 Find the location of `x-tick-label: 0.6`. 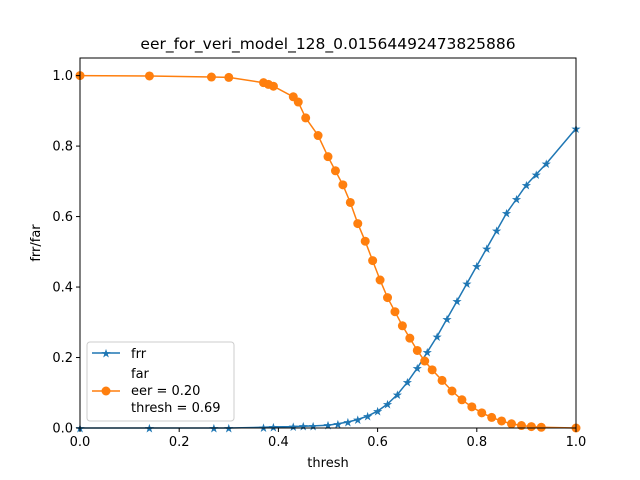

x-tick-label: 0.6 is located at coordinates (377, 442).